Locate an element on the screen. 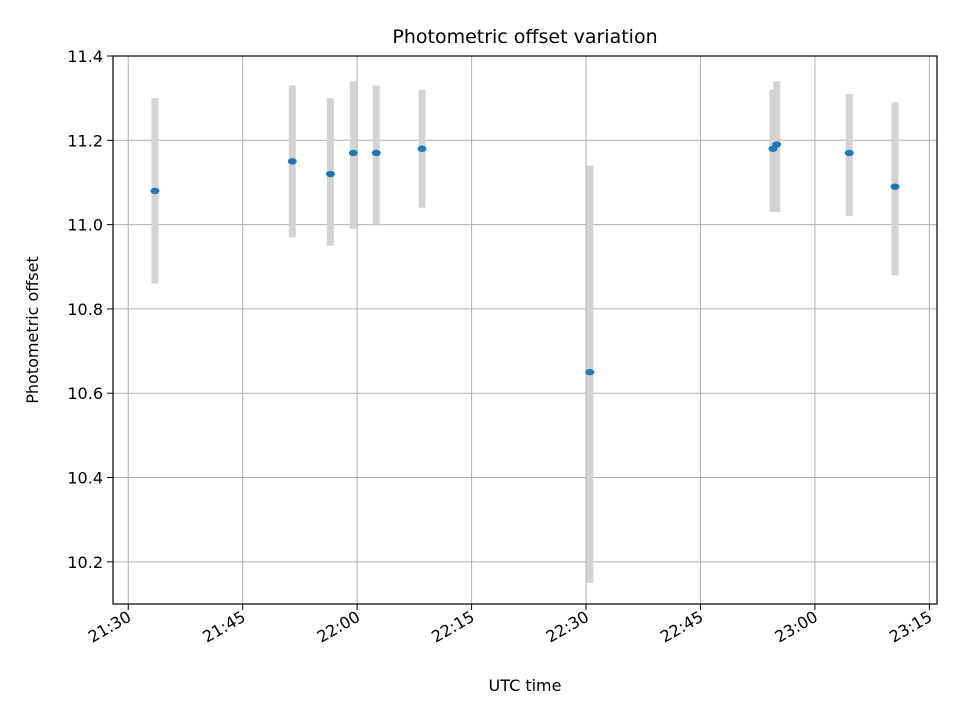 This screenshot has height=720, width=960. y-tick-label: 10.4 is located at coordinates (85, 478).